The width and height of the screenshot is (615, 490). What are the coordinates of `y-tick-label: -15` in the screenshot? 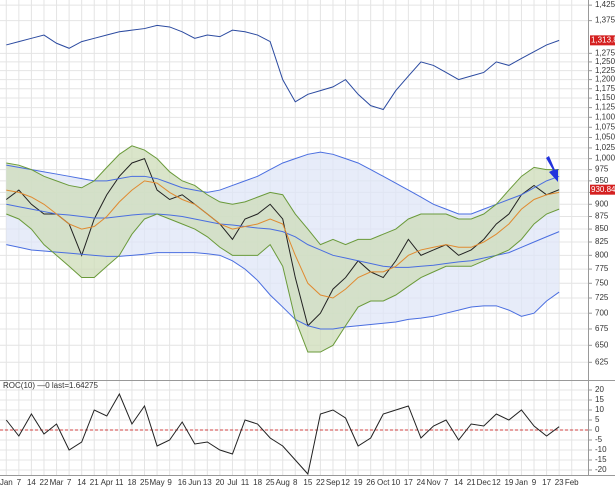 It's located at (601, 459).